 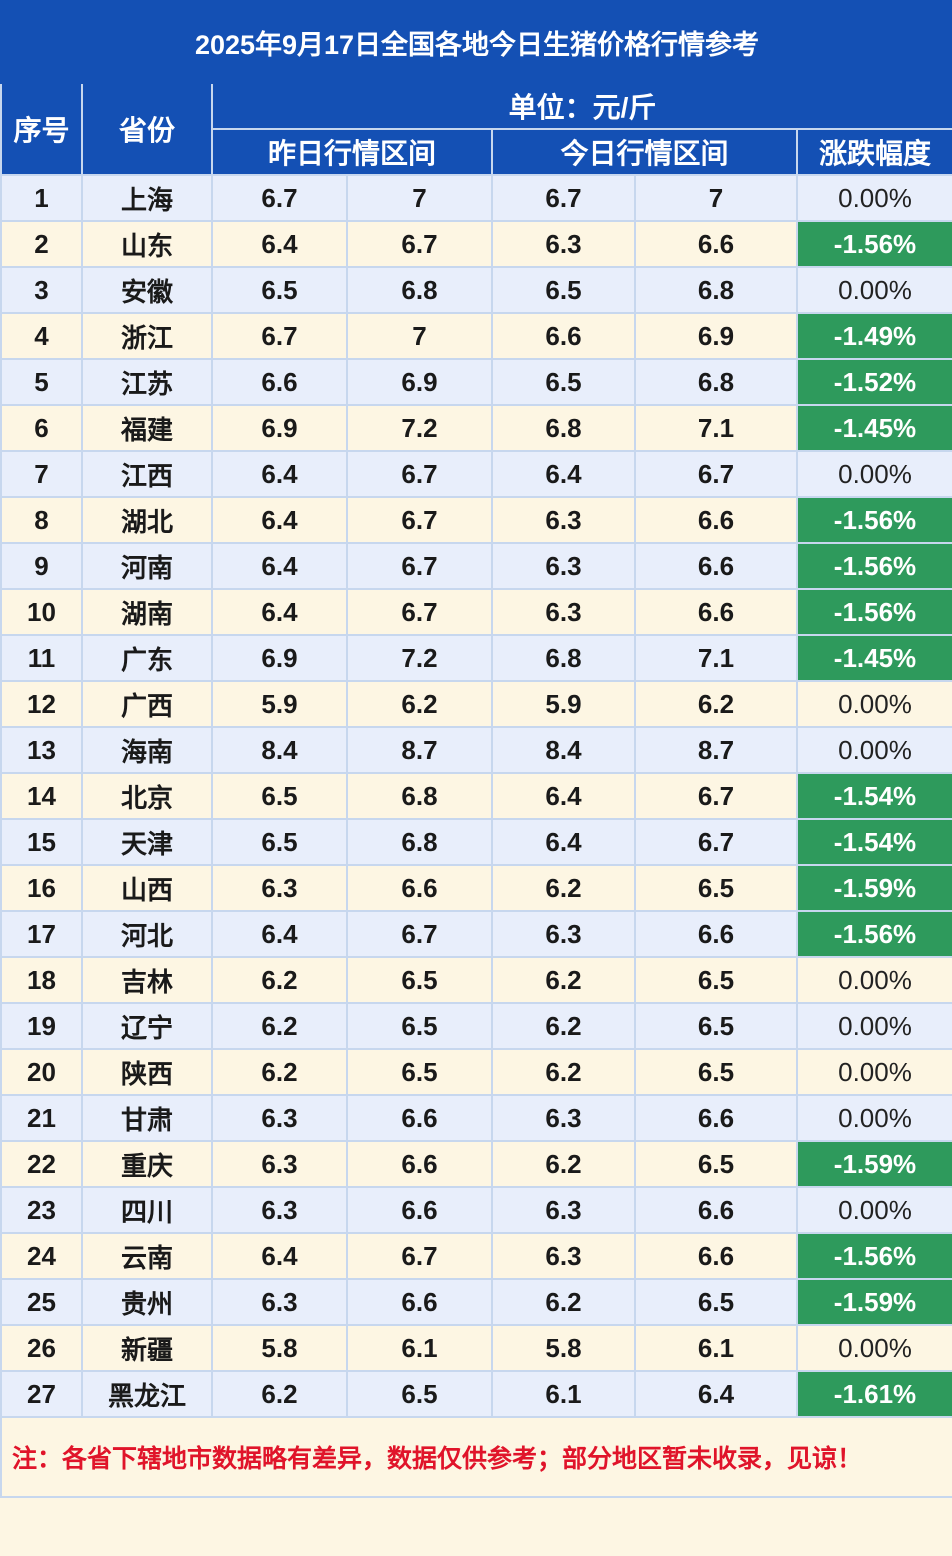 I want to click on table-row: 7 江西 6.4 6.7 6.4 6.7 0.00%, so click(x=476, y=474).